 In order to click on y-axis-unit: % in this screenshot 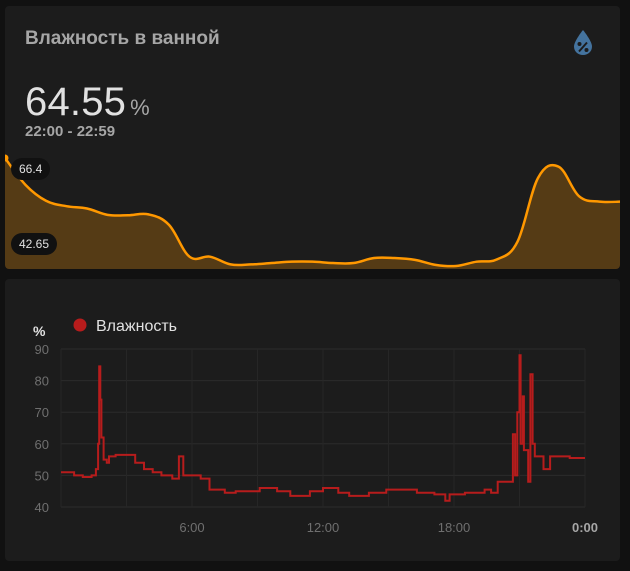, I will do `click(39, 331)`.